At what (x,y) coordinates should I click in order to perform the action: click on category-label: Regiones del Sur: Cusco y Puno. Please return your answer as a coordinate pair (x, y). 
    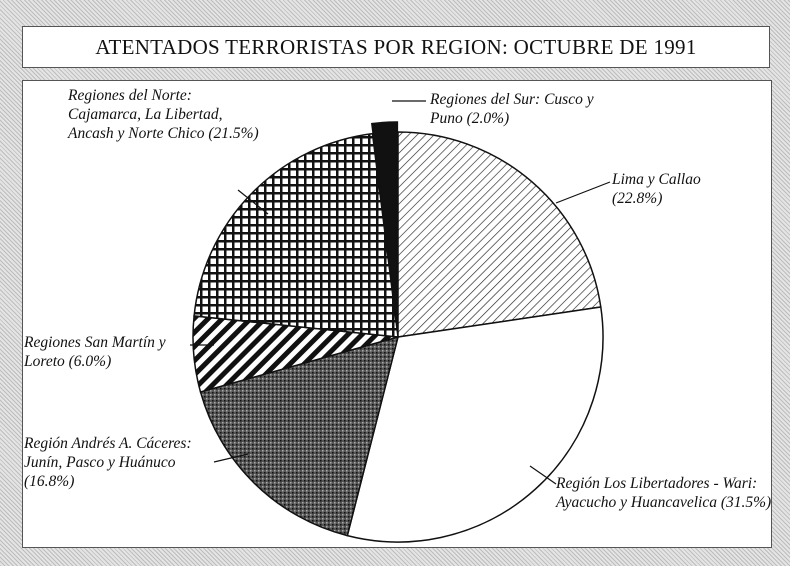
    Looking at the image, I should click on (512, 109).